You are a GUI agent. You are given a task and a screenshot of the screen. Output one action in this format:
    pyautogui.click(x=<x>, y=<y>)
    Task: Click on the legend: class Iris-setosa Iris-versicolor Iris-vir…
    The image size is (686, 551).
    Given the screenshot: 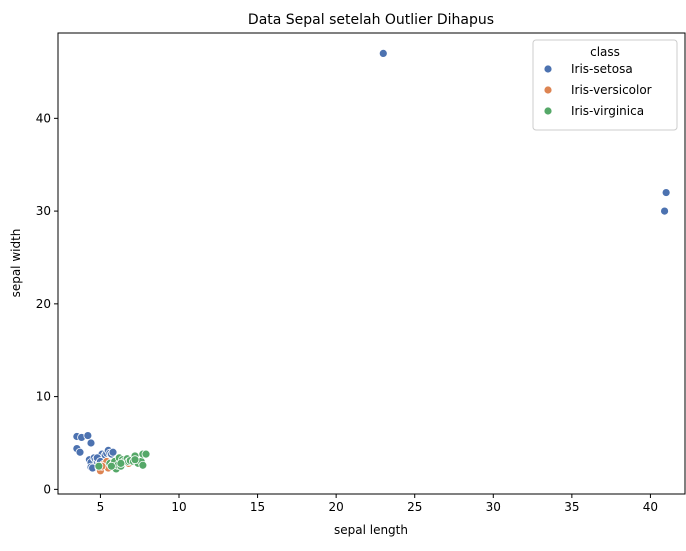 What is the action you would take?
    pyautogui.click(x=605, y=85)
    